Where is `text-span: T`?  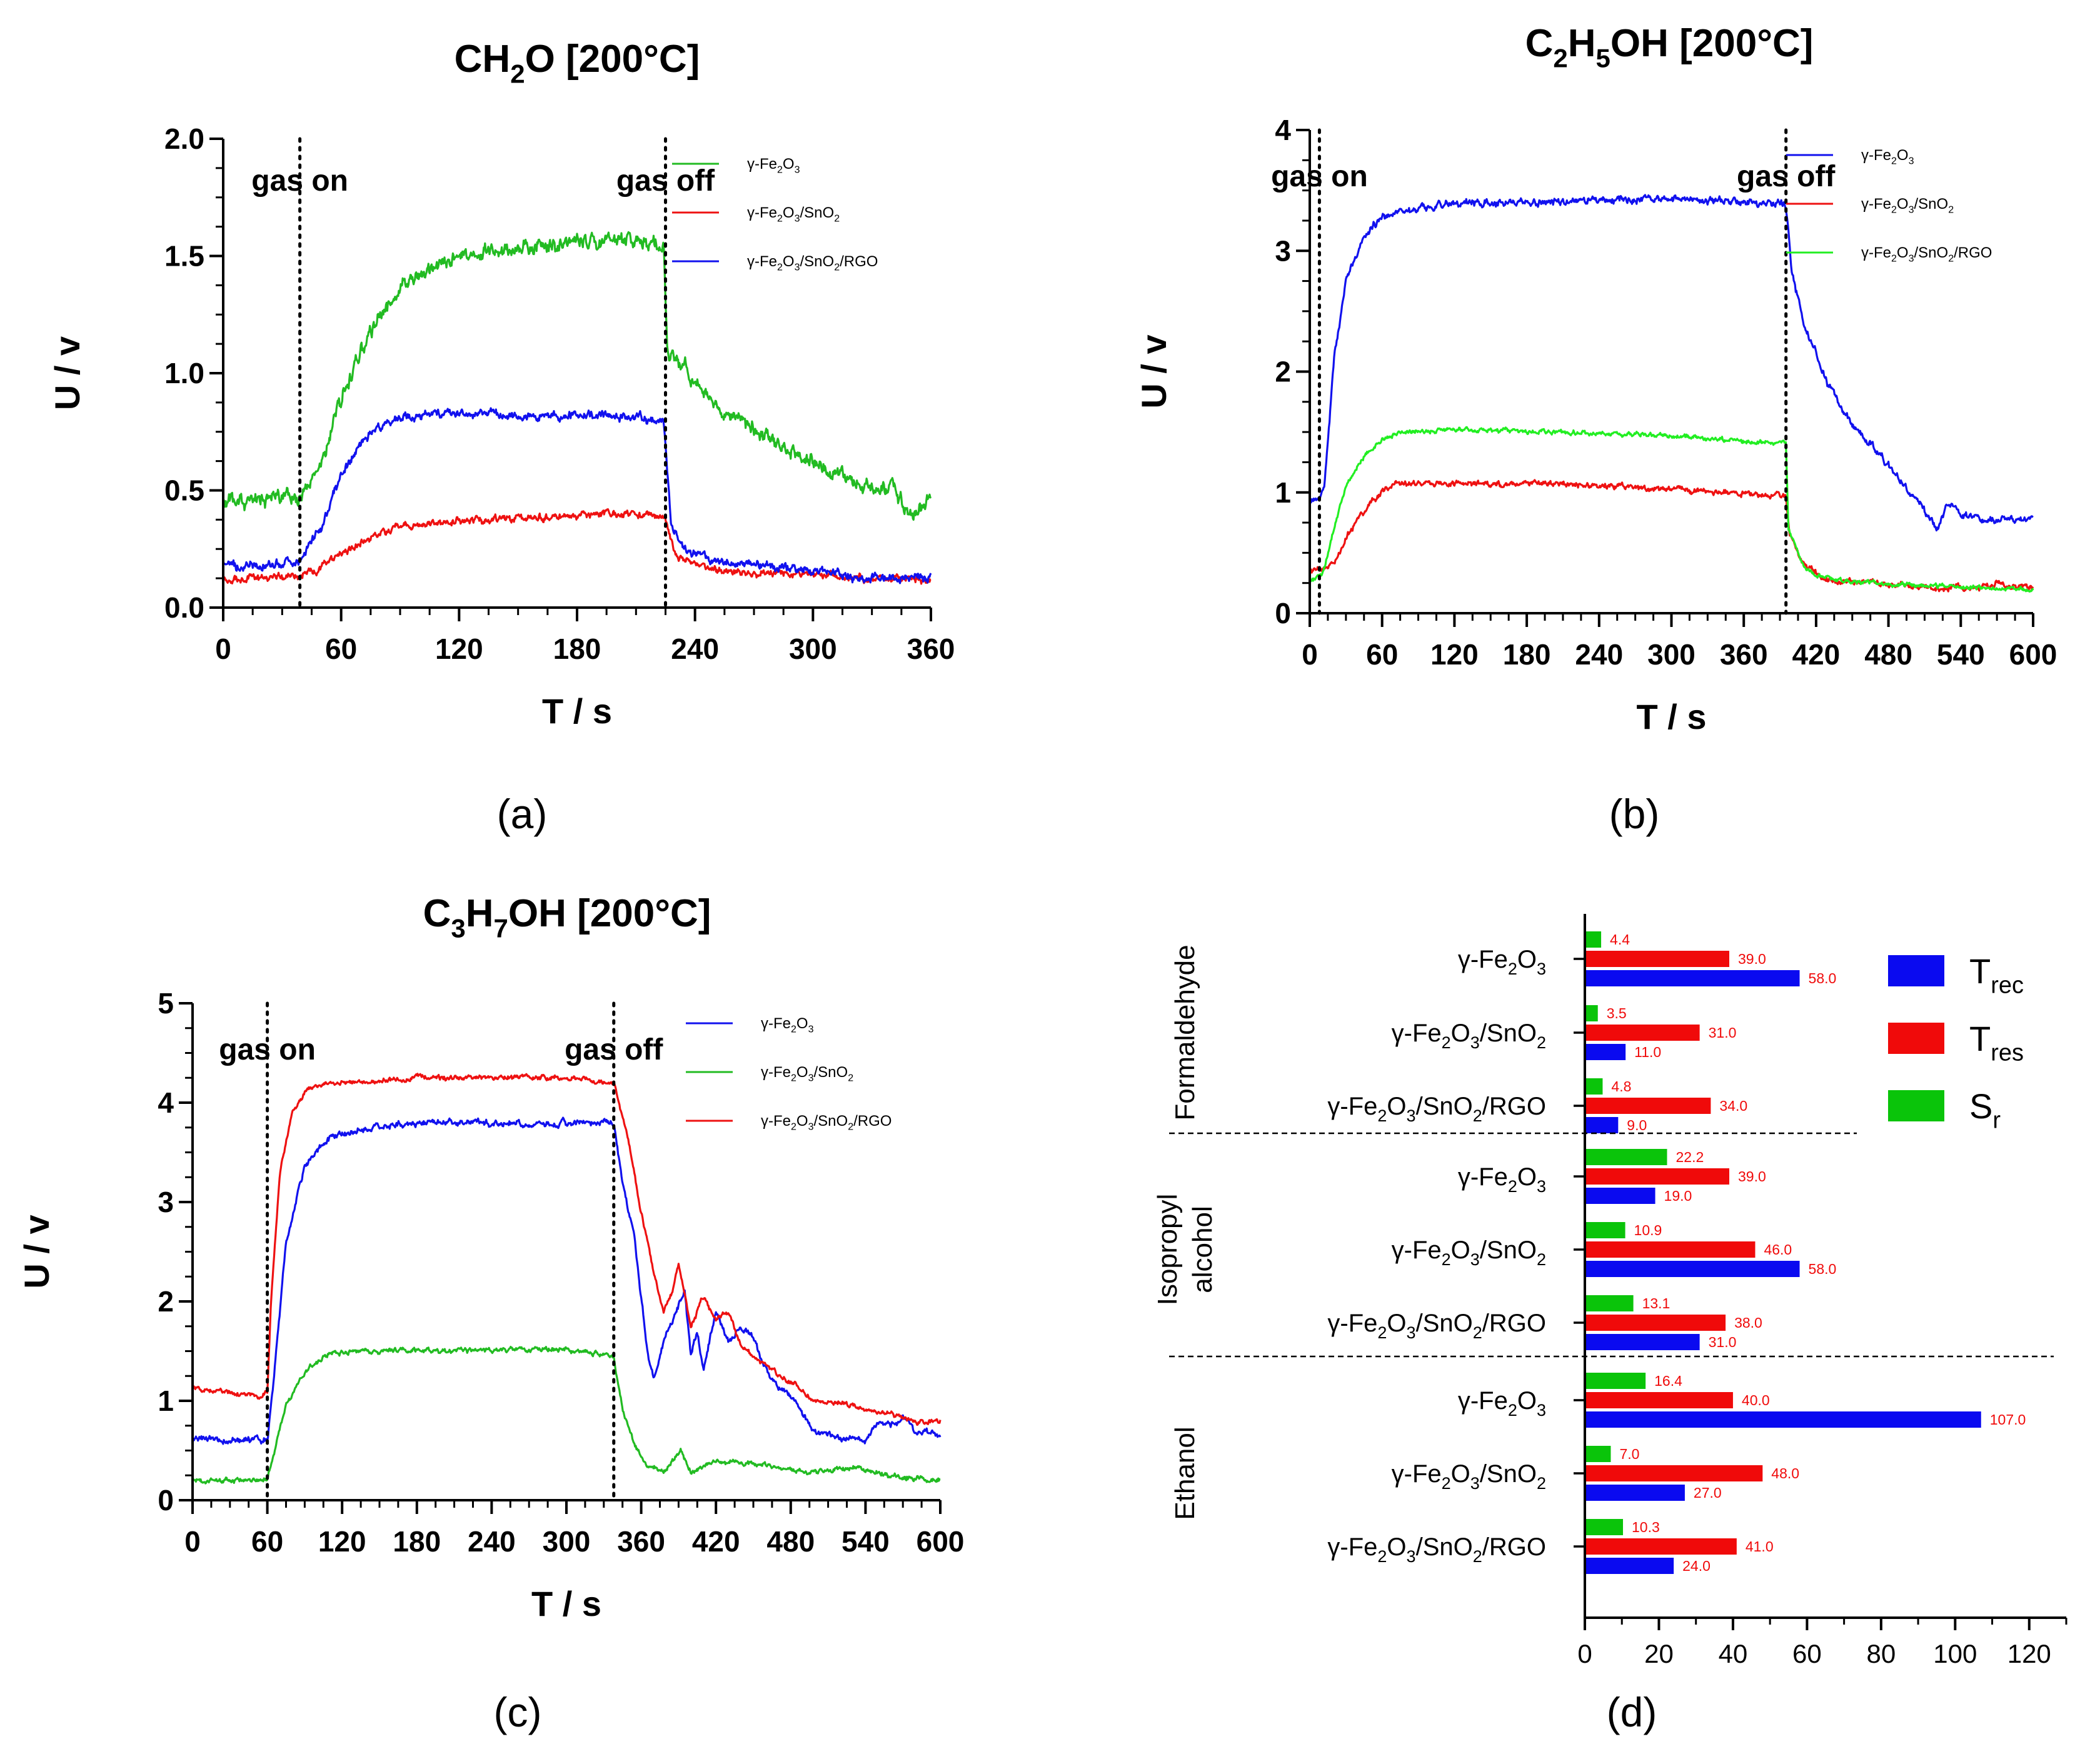 text-span: T is located at coordinates (1980, 1038).